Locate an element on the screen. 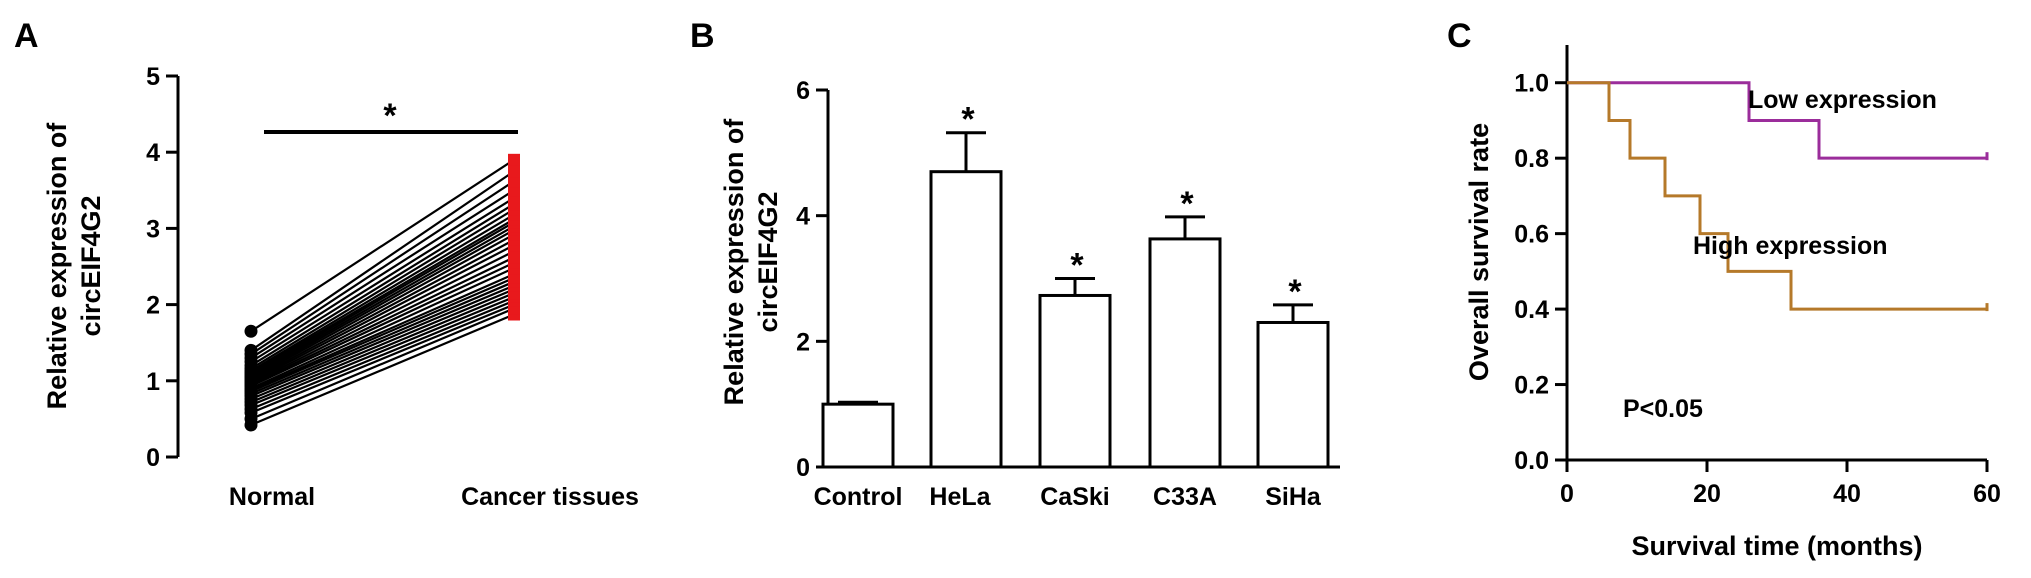 This screenshot has width=2031, height=578. c-x-tick-label: 40 is located at coordinates (1847, 494).